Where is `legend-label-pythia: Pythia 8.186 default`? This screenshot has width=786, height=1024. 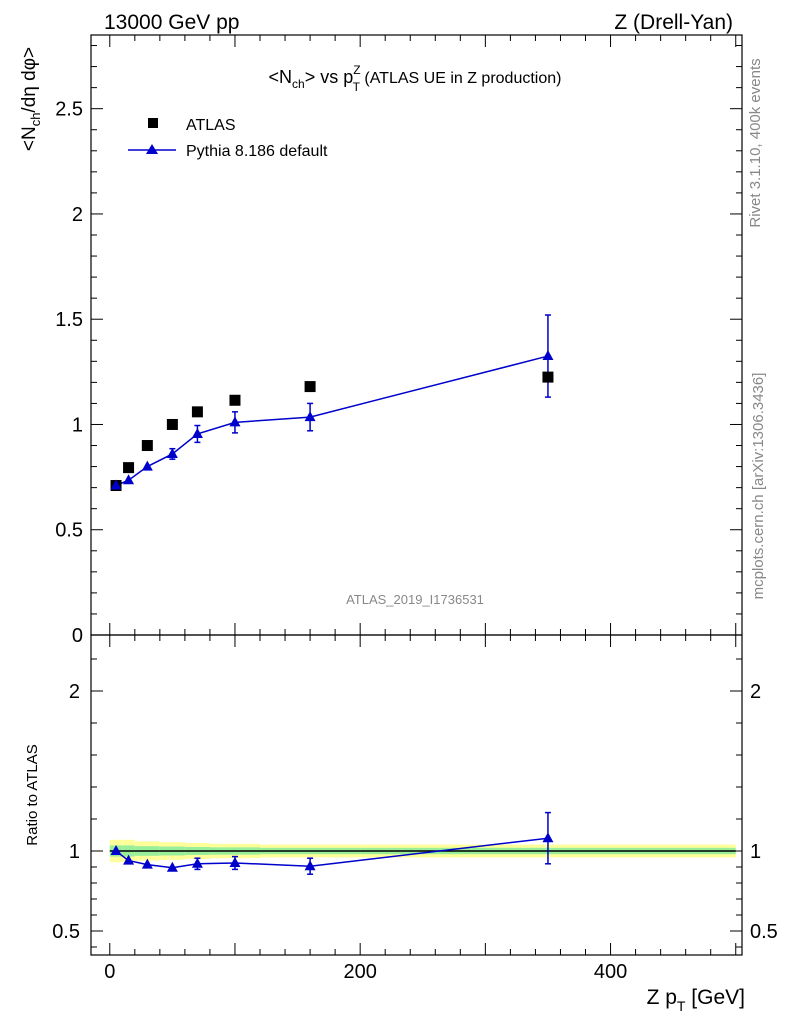 legend-label-pythia: Pythia 8.186 default is located at coordinates (257, 151).